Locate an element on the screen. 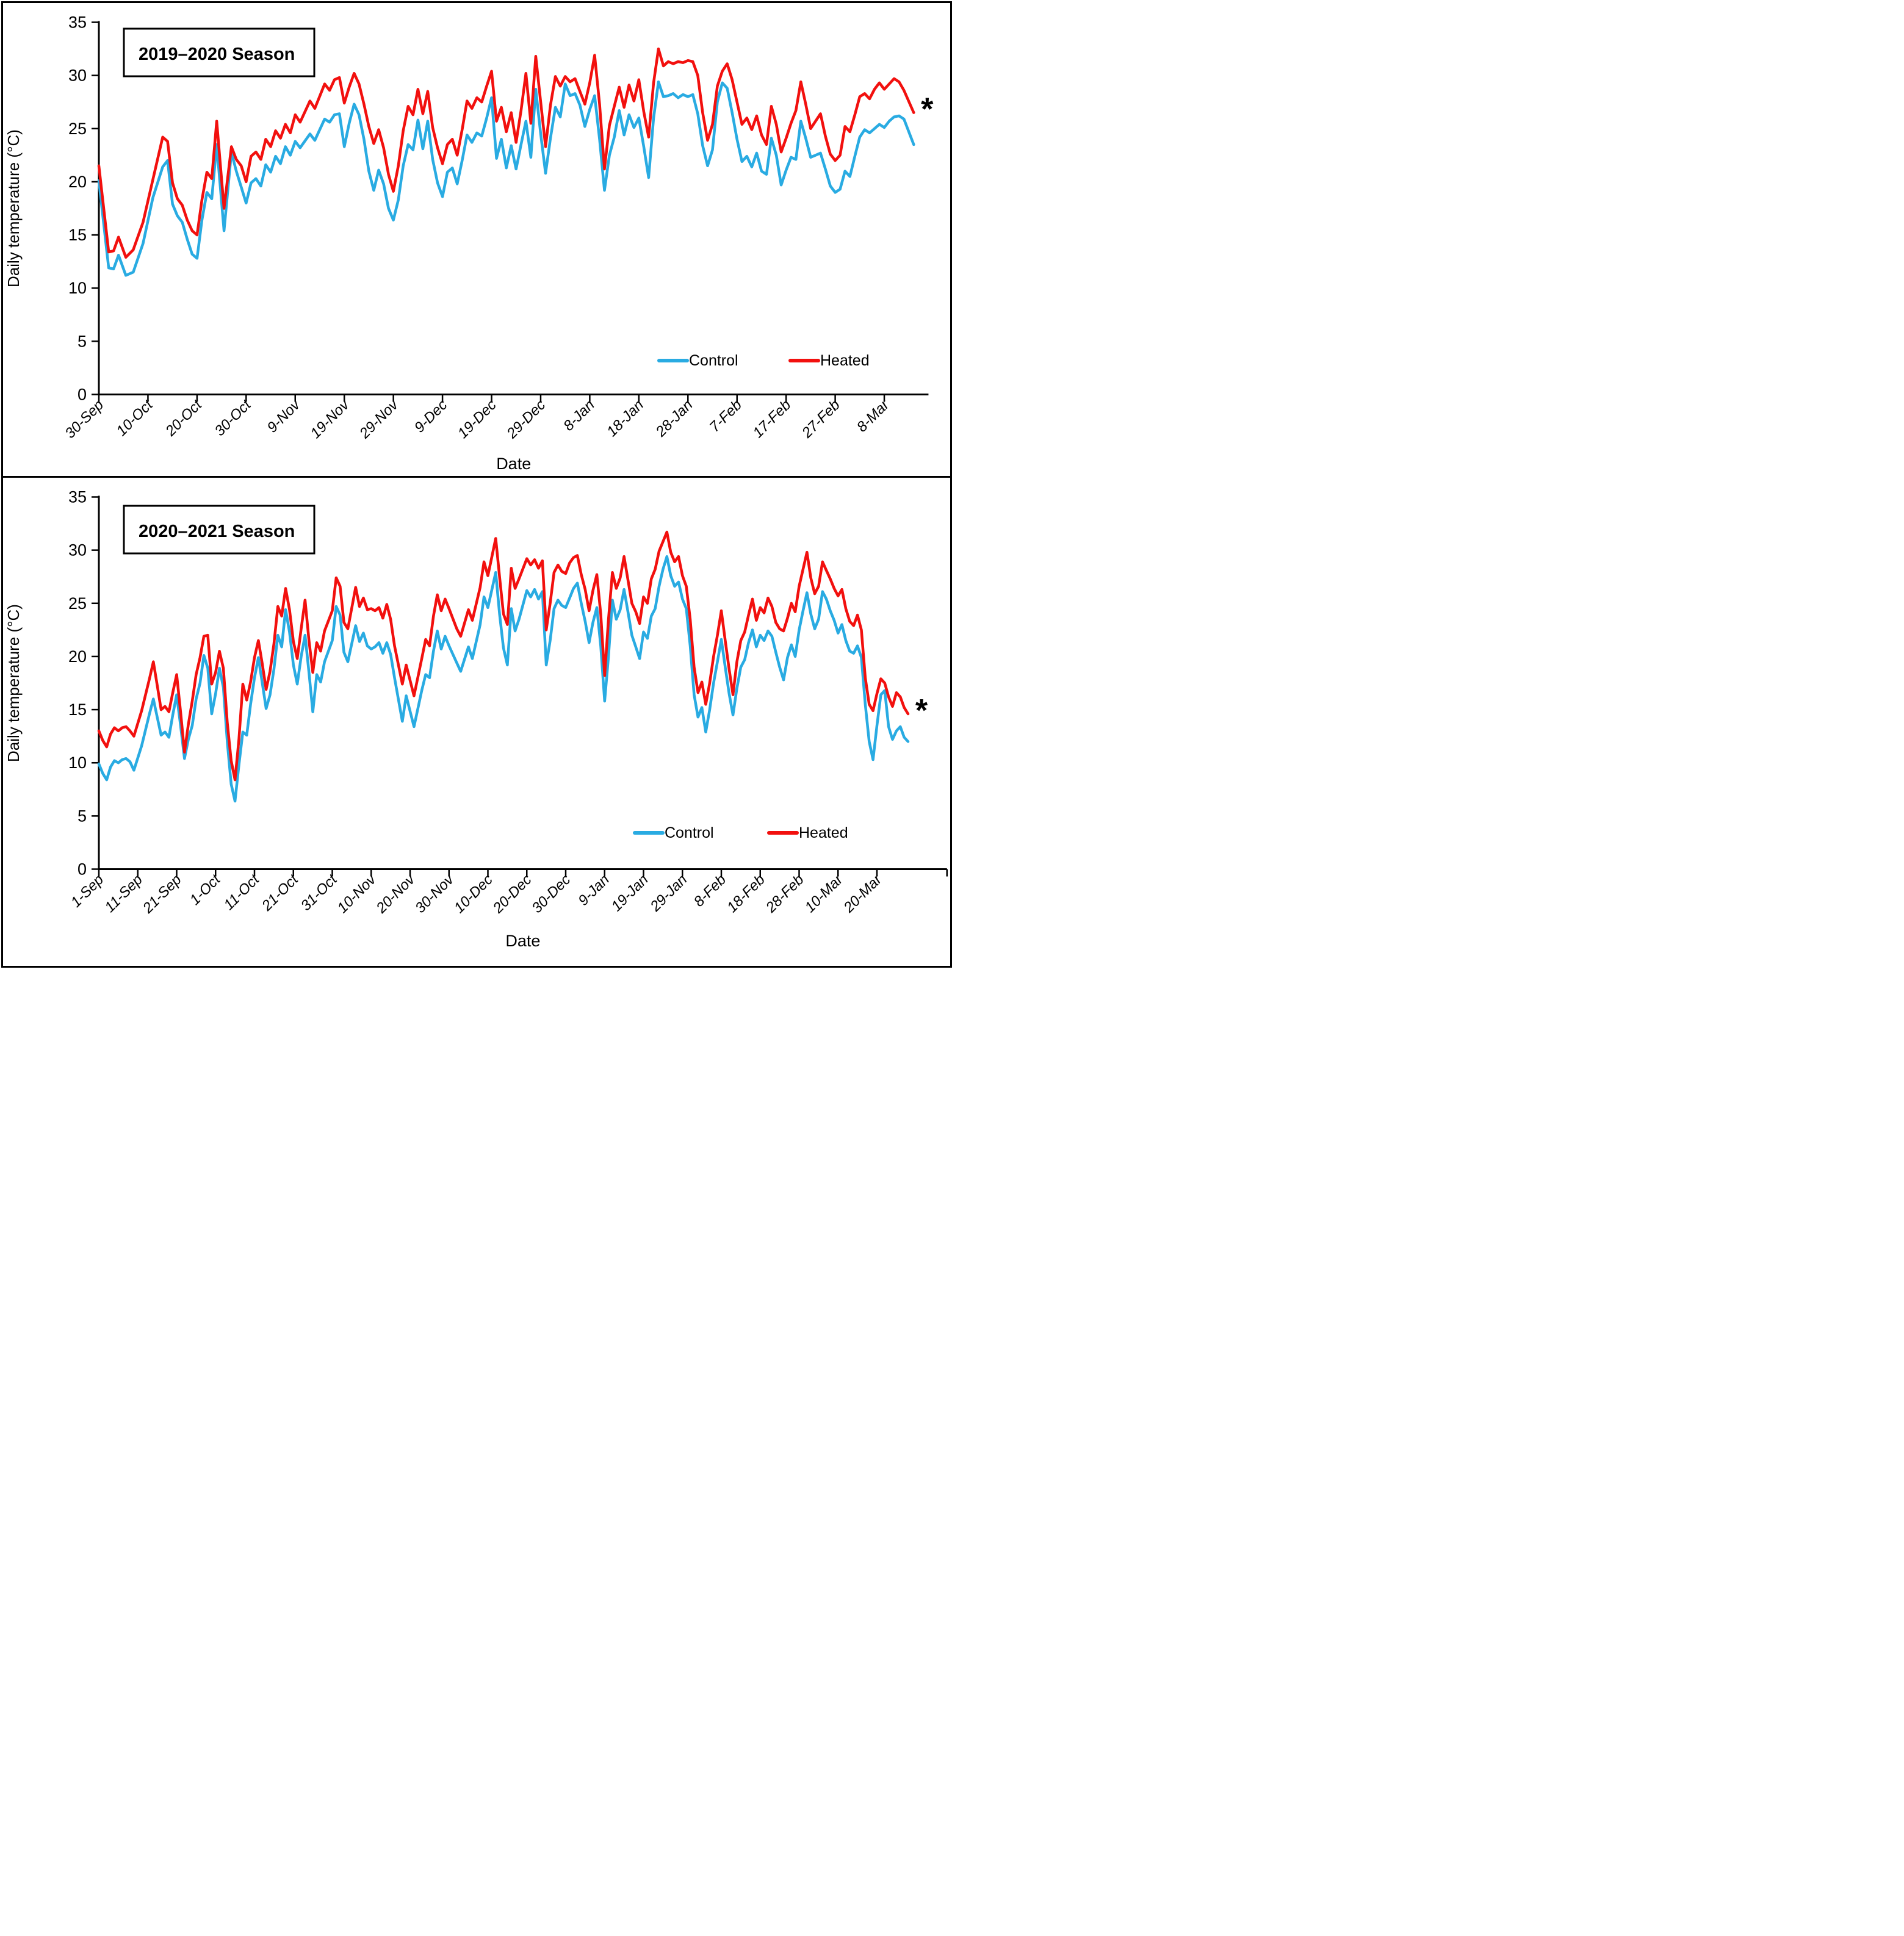 The image size is (1904, 1936). x-tick-label: 19-Dec is located at coordinates (478, 419).